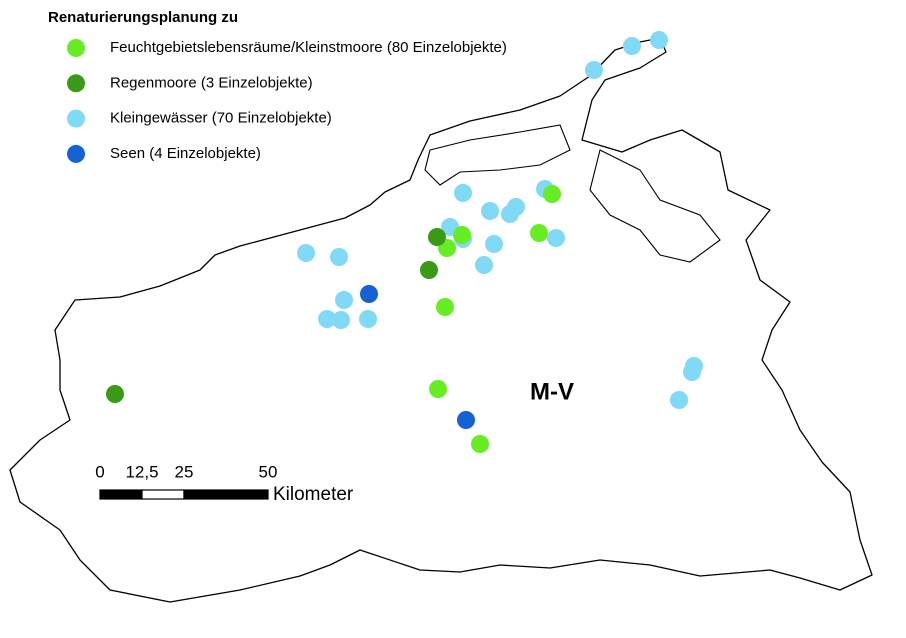 This screenshot has height=638, width=906. I want to click on scale-tick-label: 50, so click(268, 471).